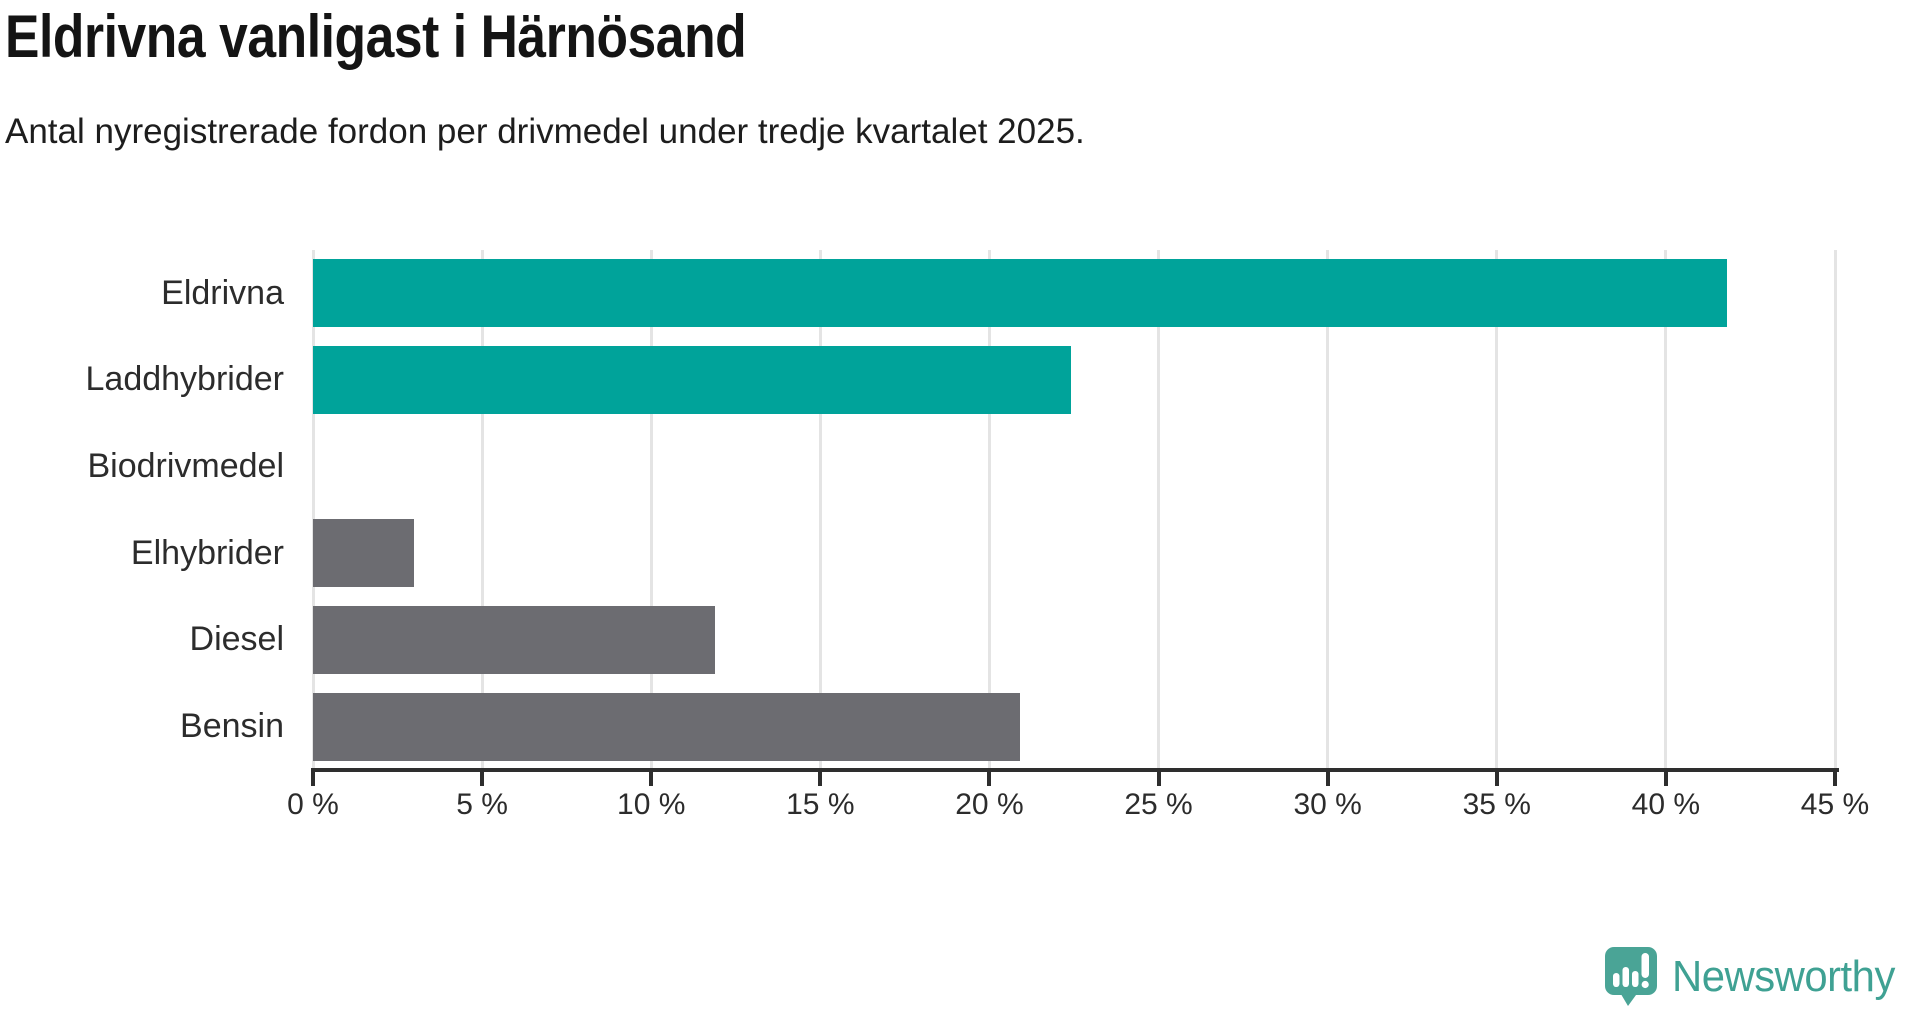 The width and height of the screenshot is (1920, 1010). I want to click on category-label-eldrivna: Eldrivna, so click(222, 292).